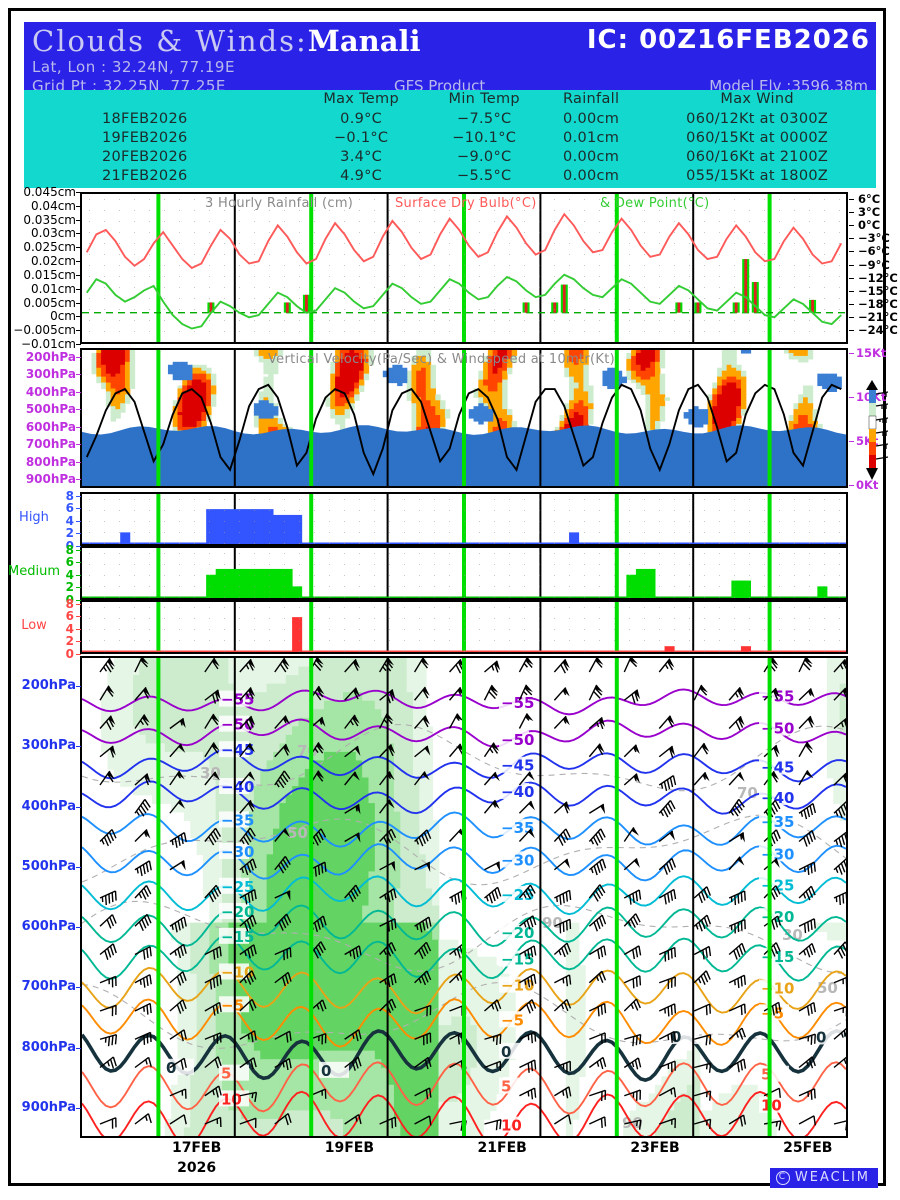 This screenshot has width=900, height=1200. I want to click on panel-rainfall-temperature, so click(464, 268).